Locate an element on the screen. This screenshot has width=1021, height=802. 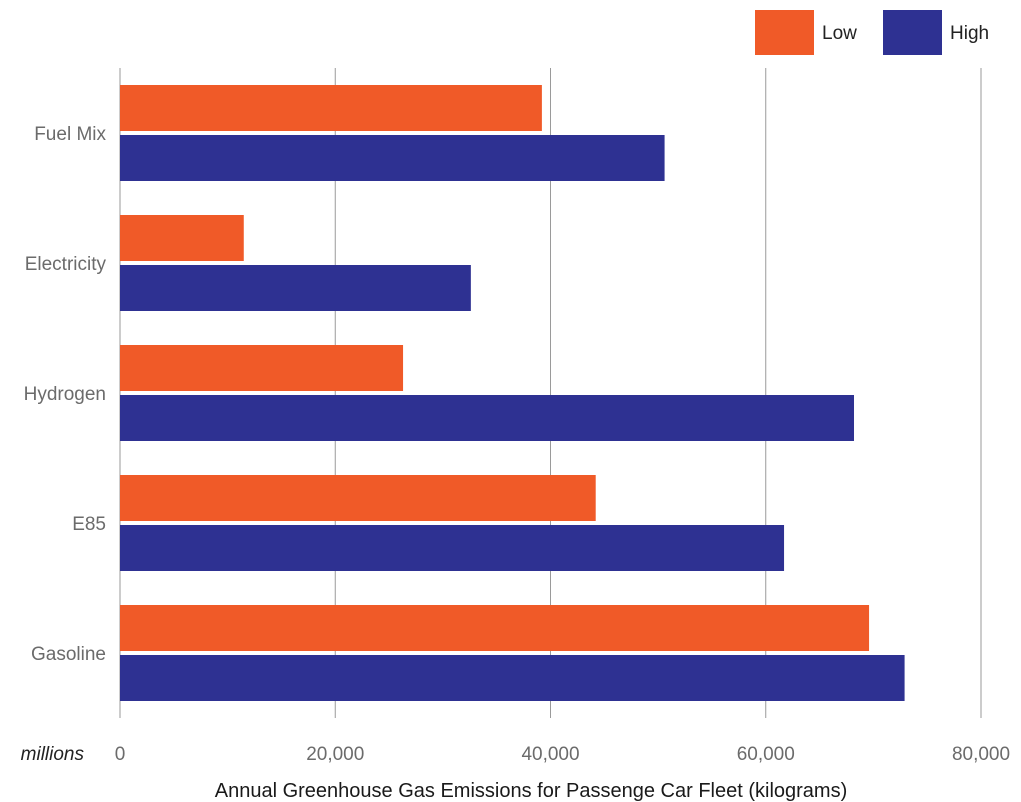
bar-low-e85 is located at coordinates (358, 498).